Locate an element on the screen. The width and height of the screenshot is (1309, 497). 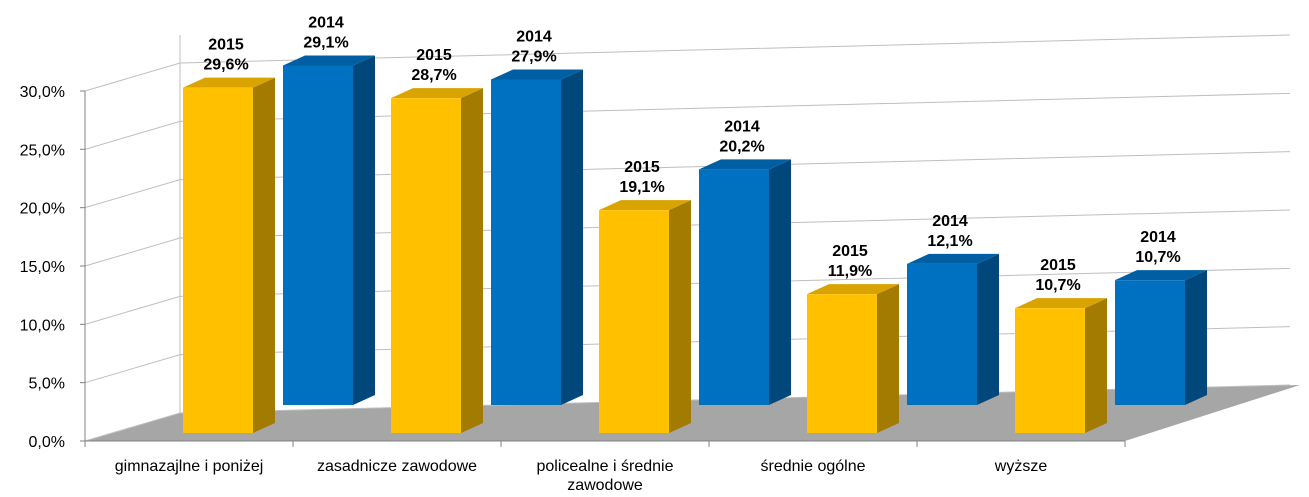
data-label-value: 28,7% is located at coordinates (433, 75).